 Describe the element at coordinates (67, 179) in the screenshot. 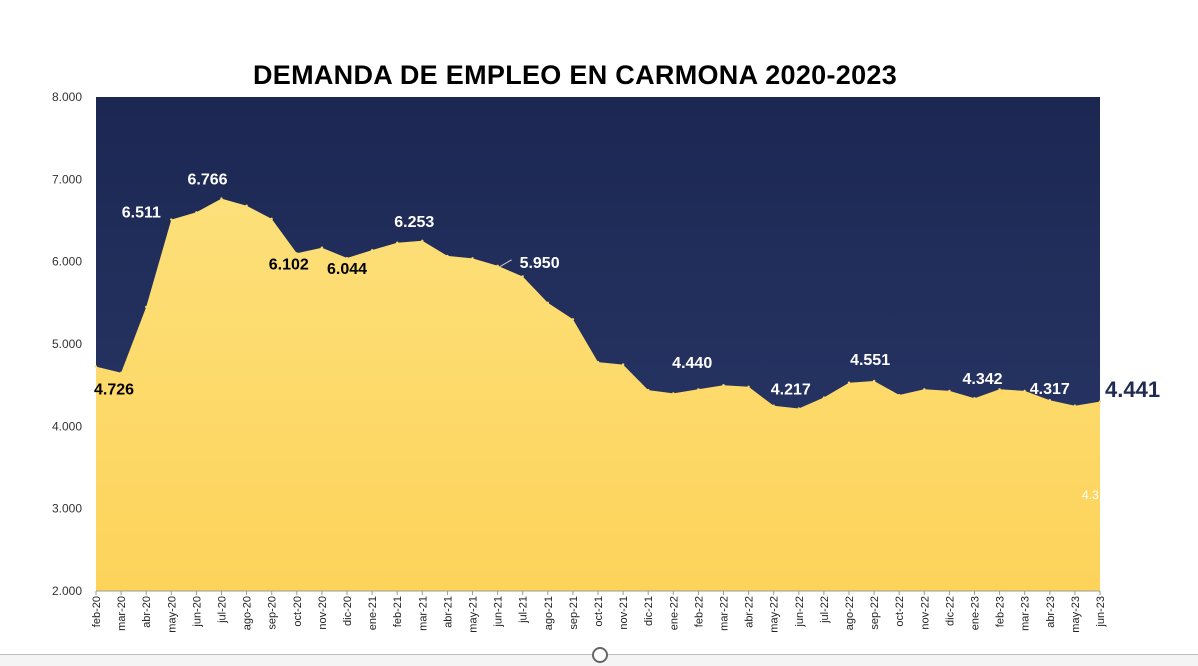

I see `y-tick-label: 7.000` at that location.